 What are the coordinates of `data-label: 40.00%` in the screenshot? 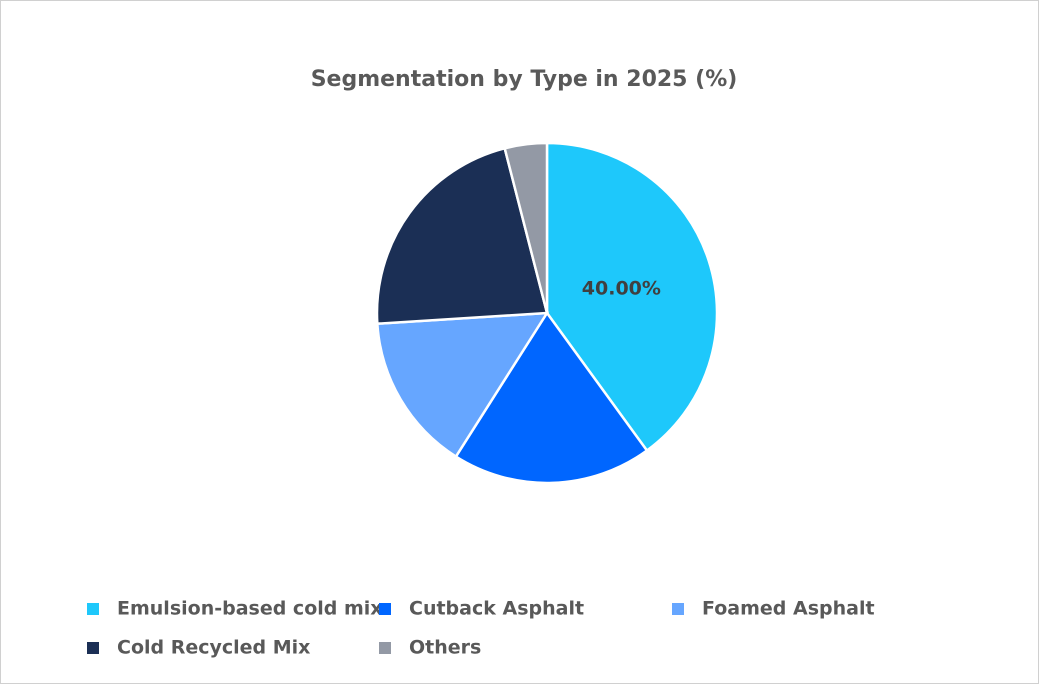 It's located at (621, 288).